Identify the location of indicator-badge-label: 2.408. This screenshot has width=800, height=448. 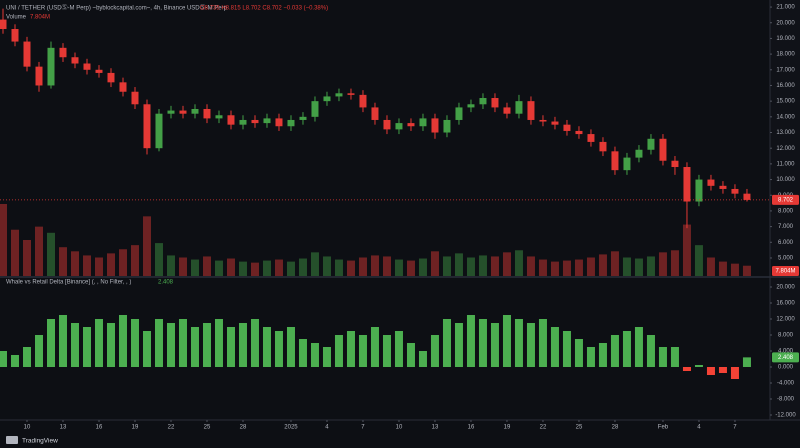
(786, 358).